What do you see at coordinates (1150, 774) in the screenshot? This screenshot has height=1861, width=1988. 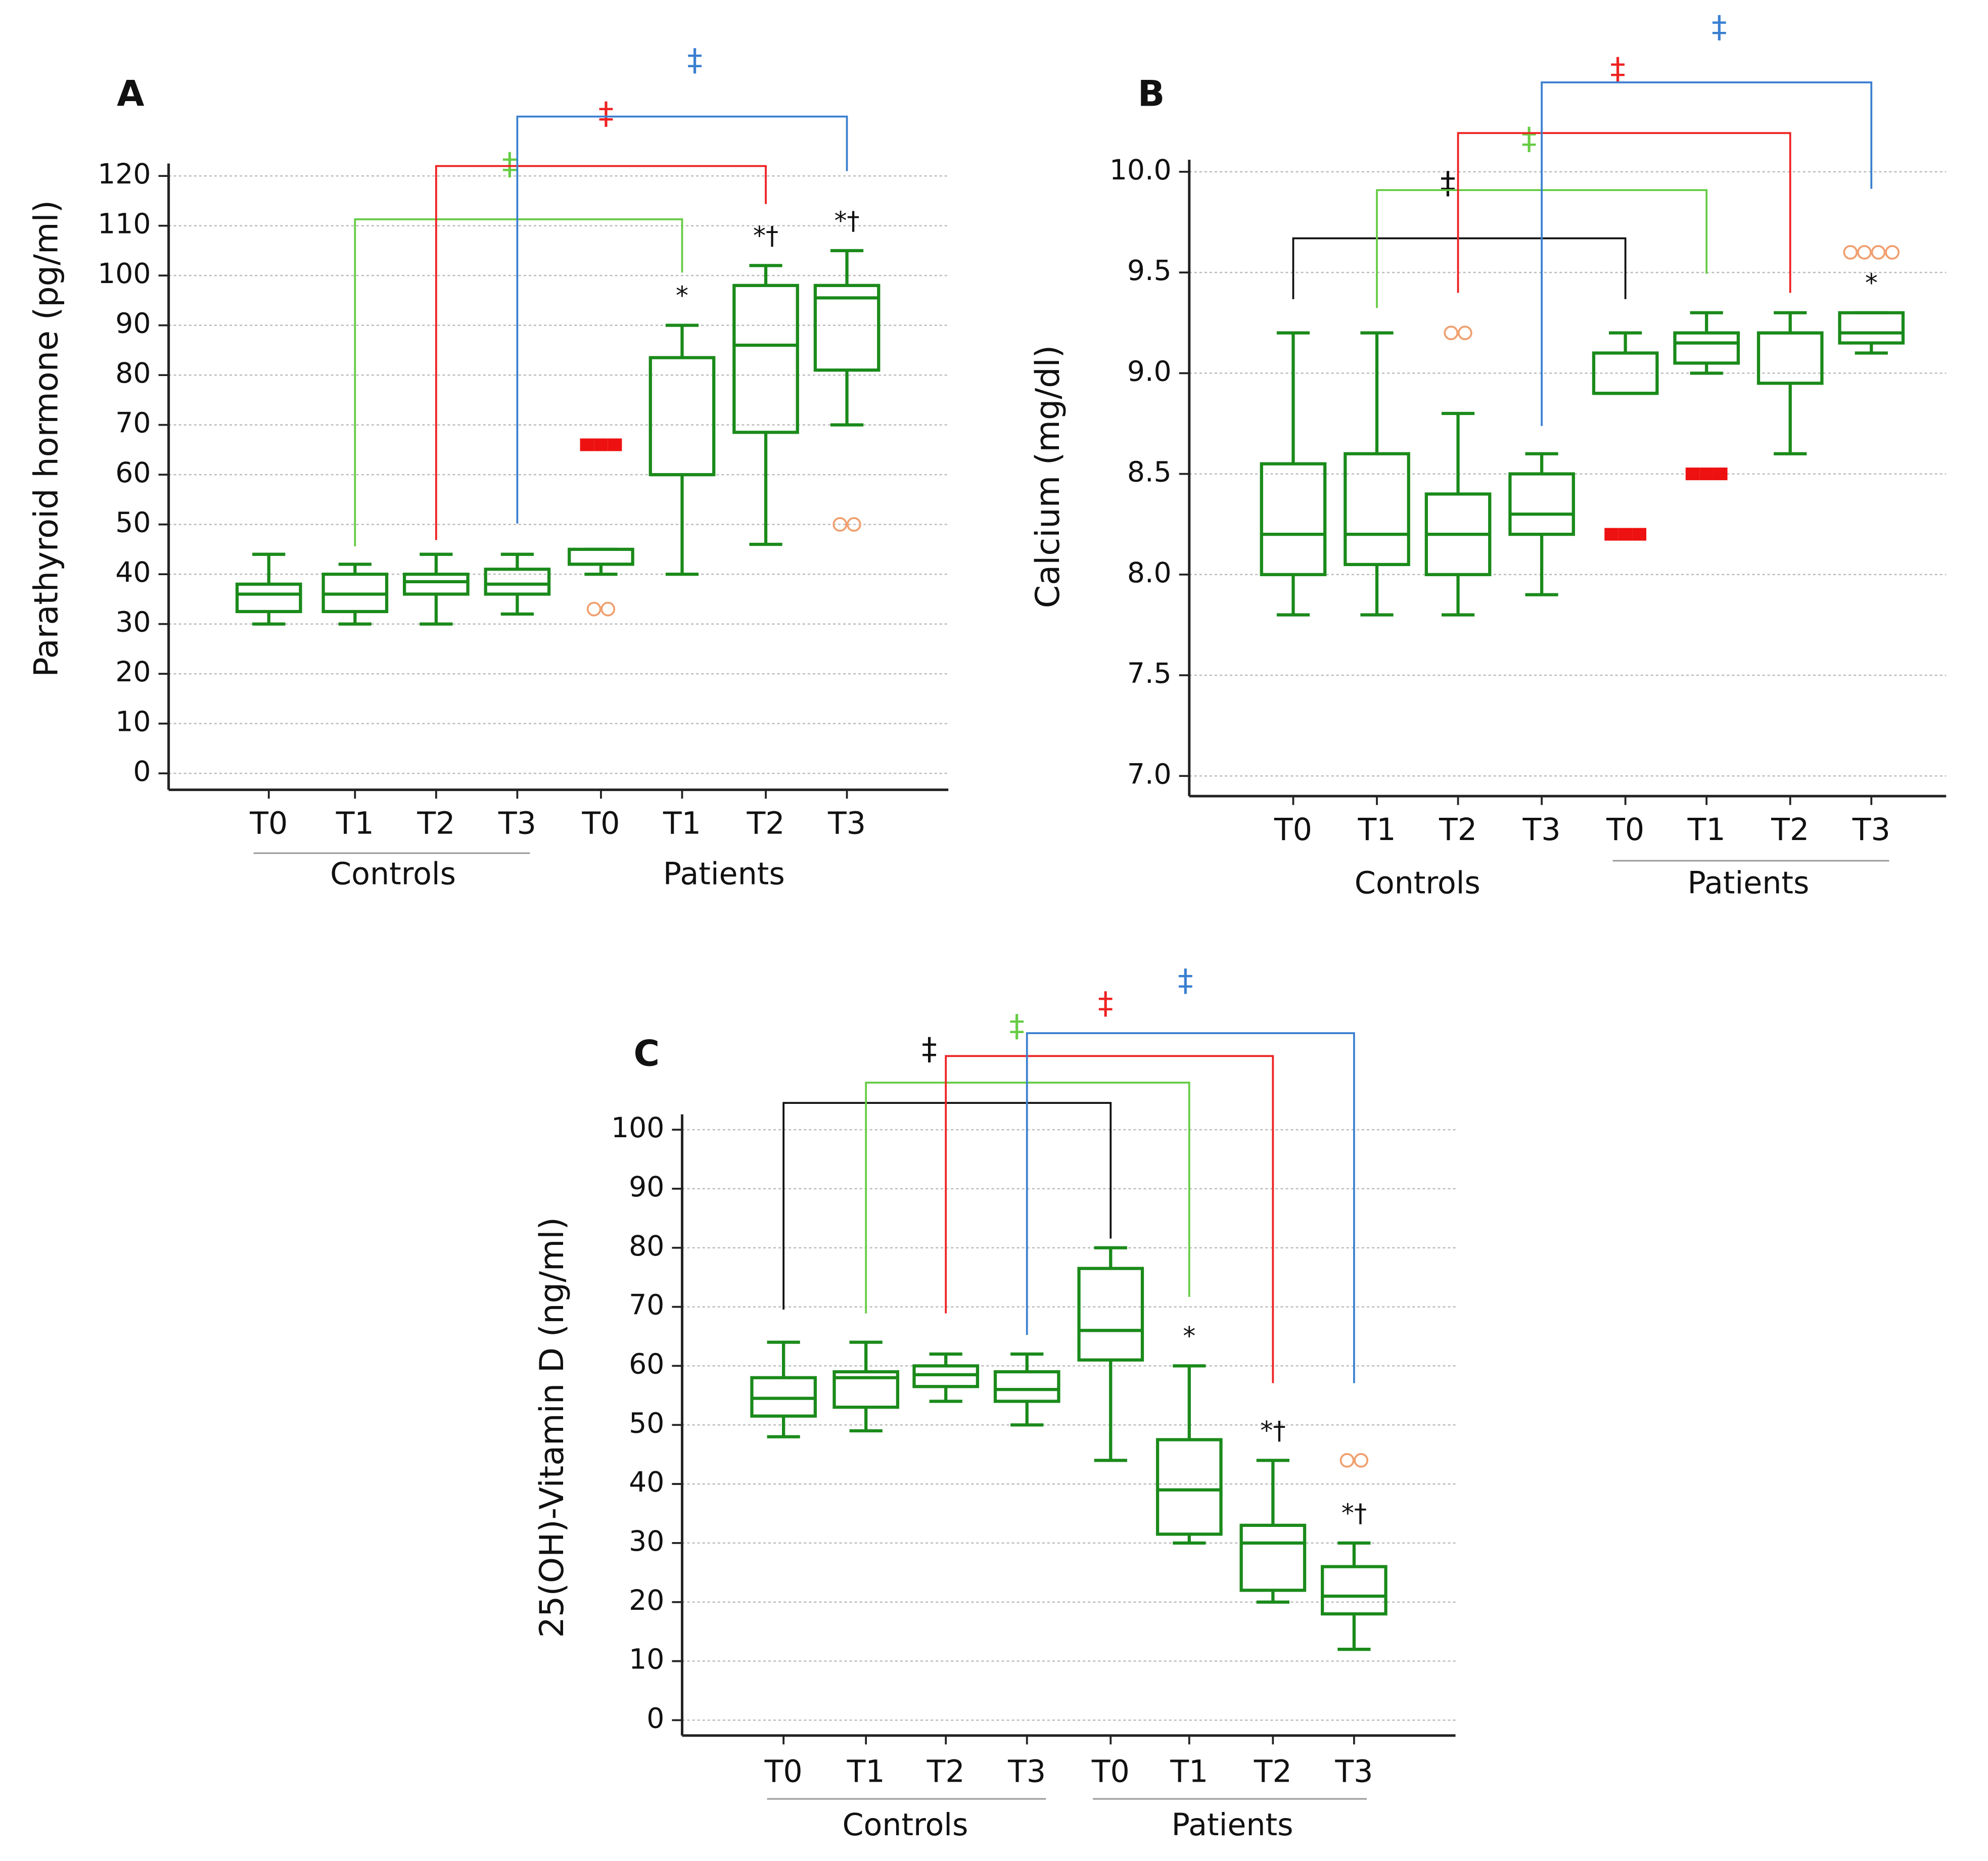 I see `y-tick-label: 7.0` at bounding box center [1150, 774].